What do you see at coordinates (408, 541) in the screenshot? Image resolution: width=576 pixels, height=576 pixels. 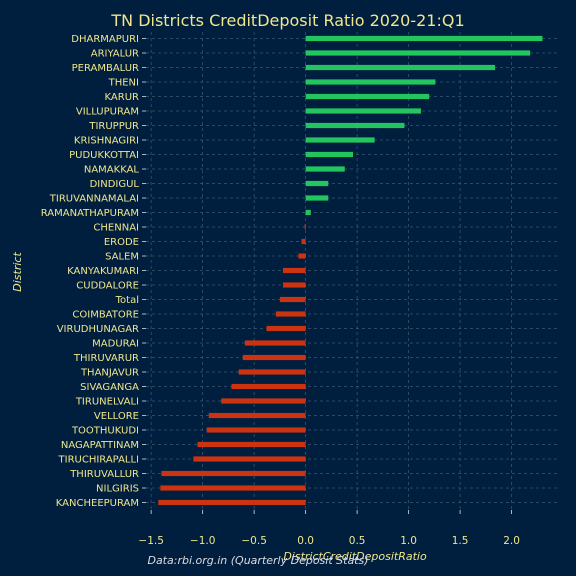 I see `x-tick-label: 1.0` at bounding box center [408, 541].